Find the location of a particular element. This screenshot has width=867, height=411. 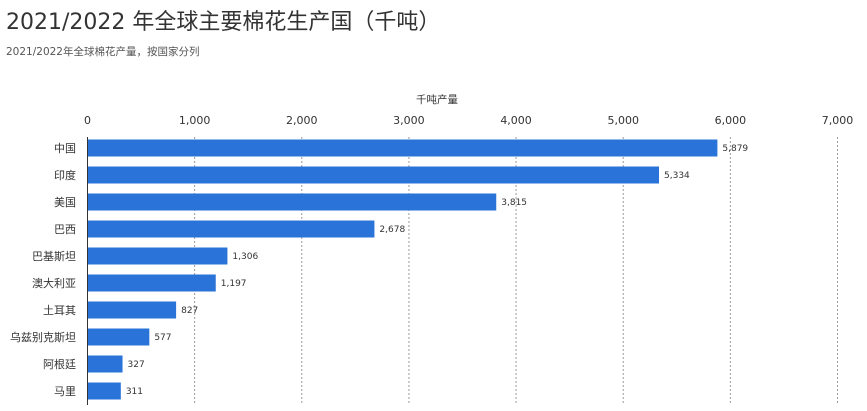

value-label: 327 is located at coordinates (136, 365).